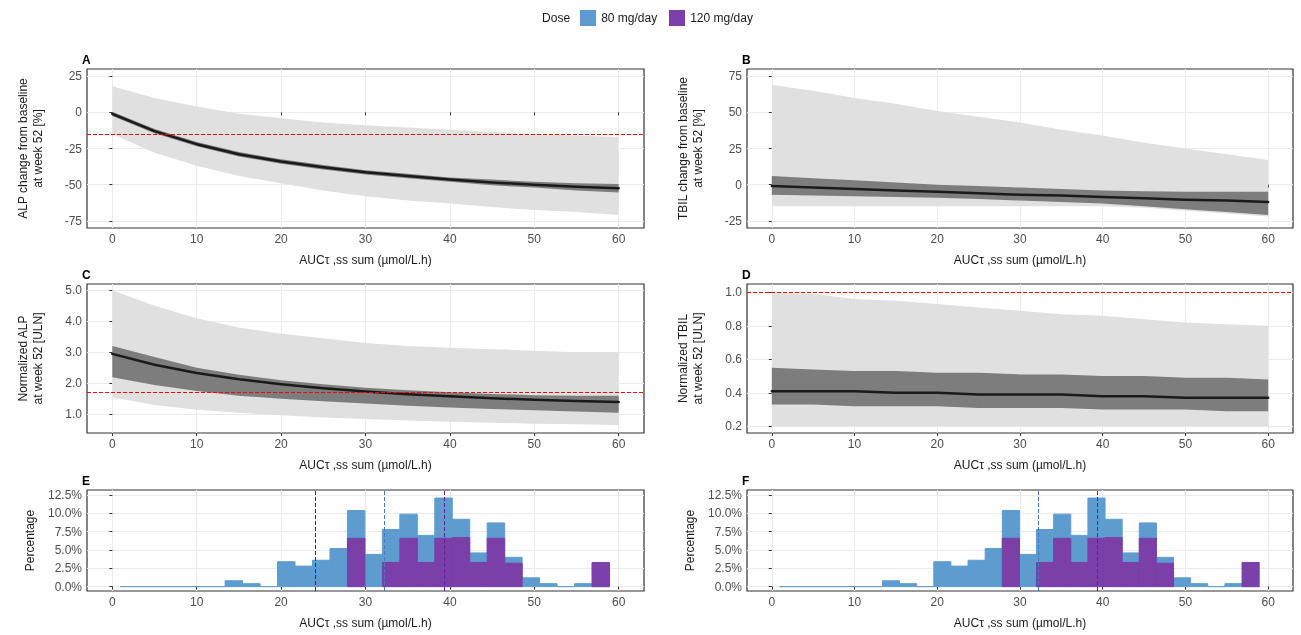 This screenshot has height=635, width=1301. I want to click on y-tick-label: 75, so click(735, 76).